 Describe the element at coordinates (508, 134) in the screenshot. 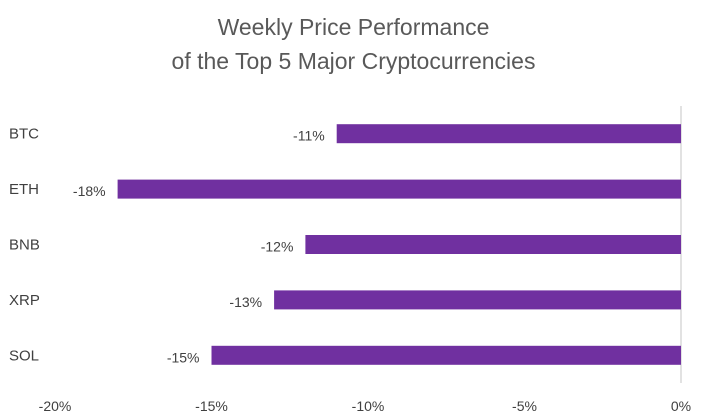

I see `bar-btc` at that location.